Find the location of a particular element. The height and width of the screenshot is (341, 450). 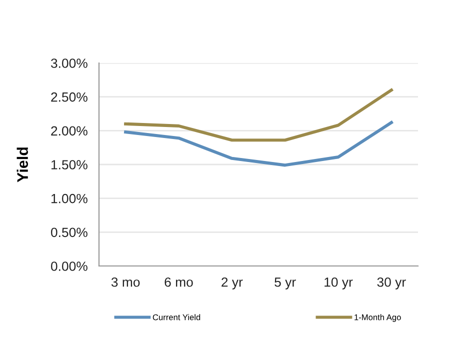

y-tick-label: 1.50% is located at coordinates (69, 165).